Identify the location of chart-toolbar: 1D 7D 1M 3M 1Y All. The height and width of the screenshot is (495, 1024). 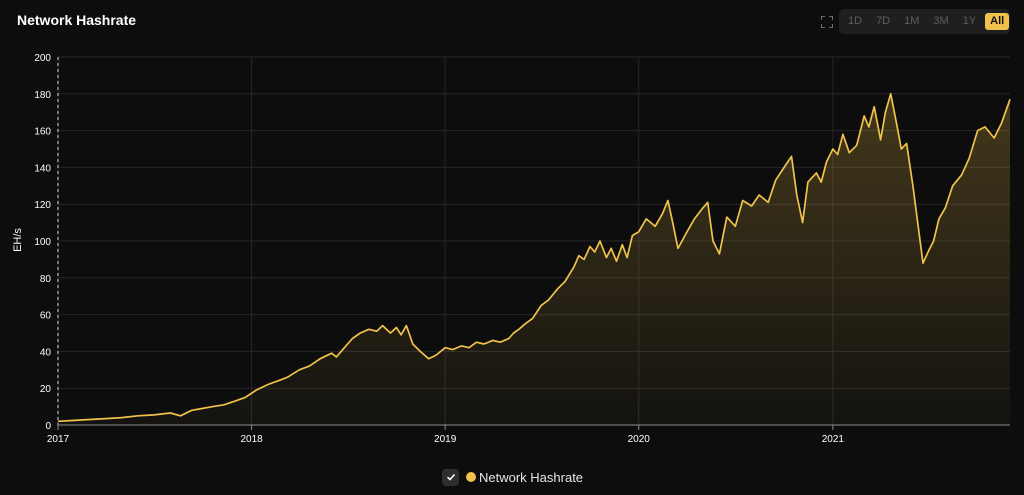
(913, 21).